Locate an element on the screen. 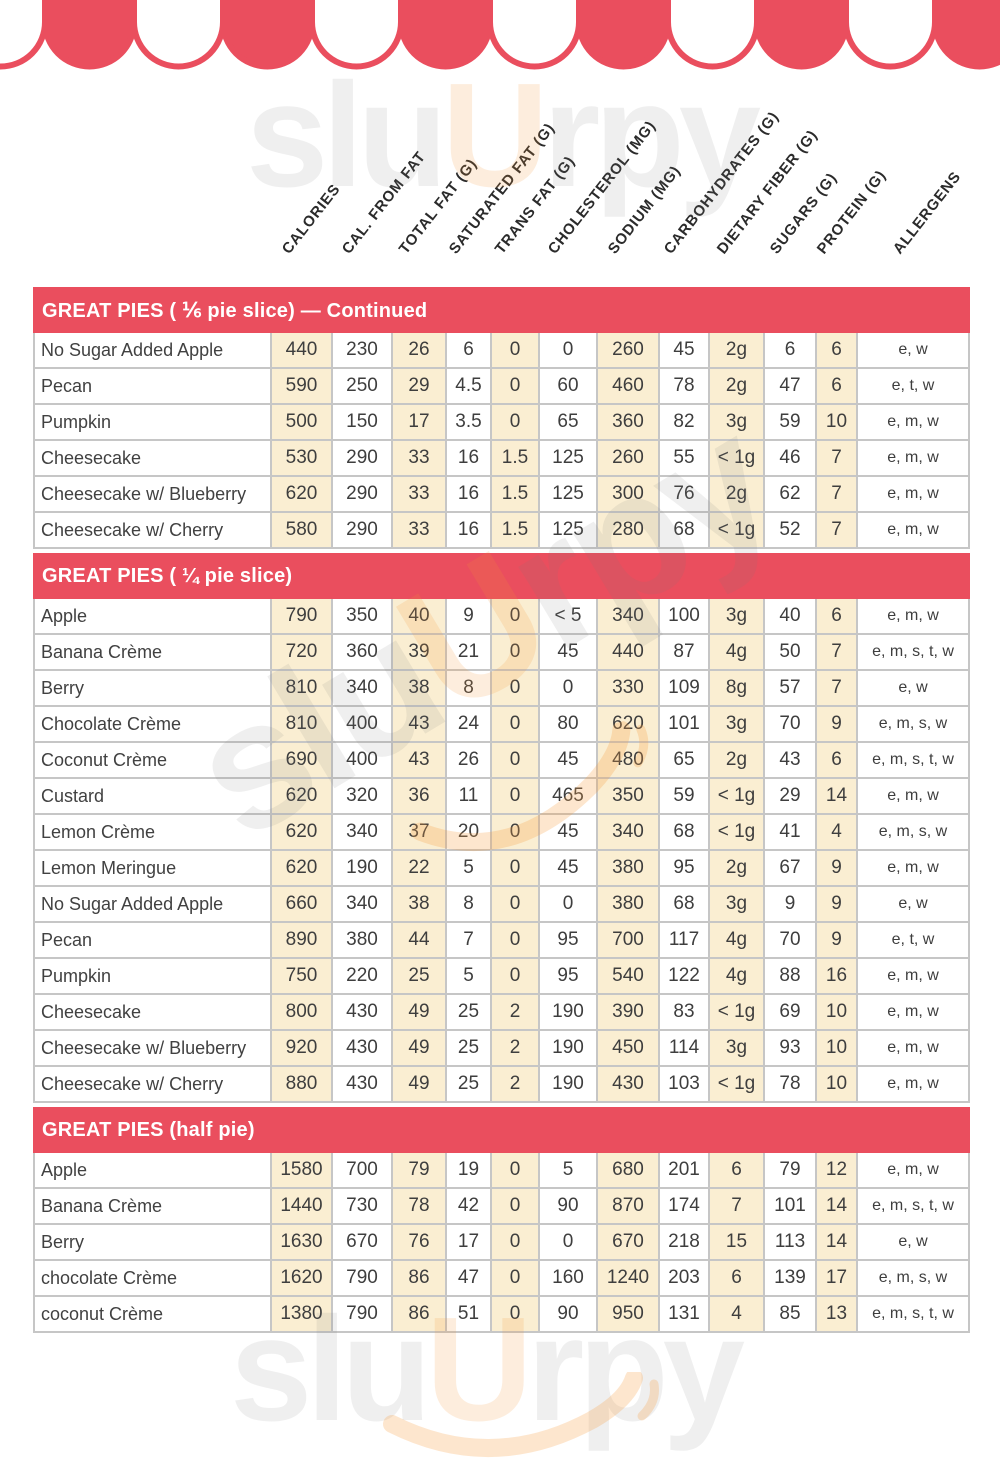 The image size is (1000, 1475). value-cell: 50 is located at coordinates (791, 653).